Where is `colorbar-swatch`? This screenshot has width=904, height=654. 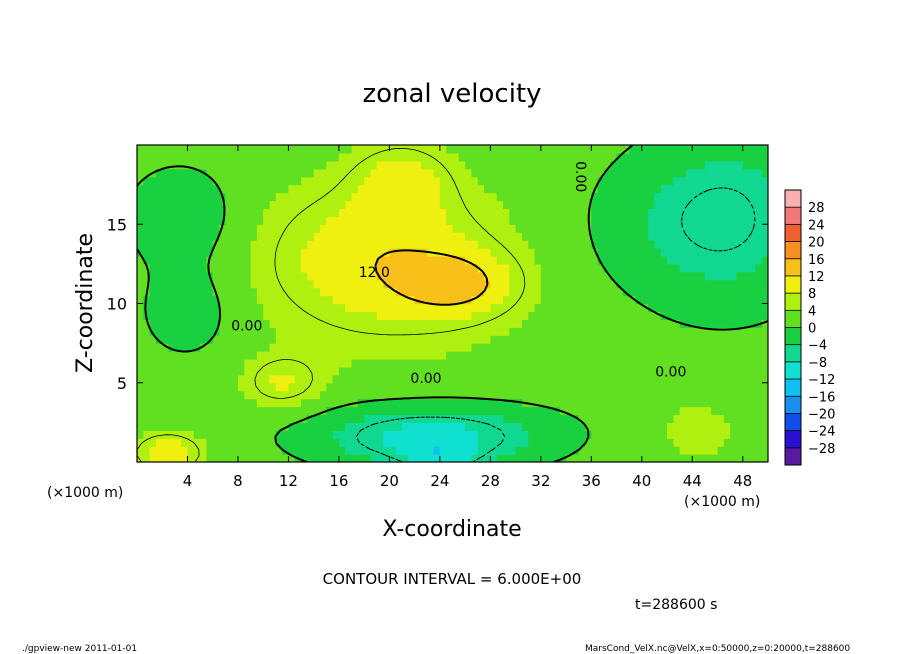 colorbar-swatch is located at coordinates (793, 388).